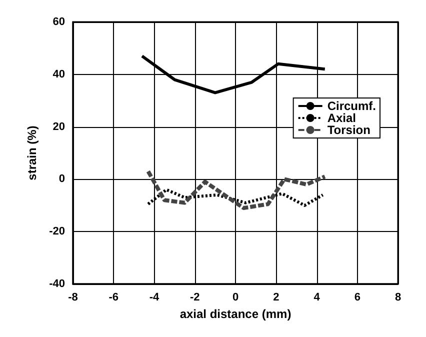 The height and width of the screenshot is (337, 426). What do you see at coordinates (57, 232) in the screenshot?
I see `y-tick-label: -20` at bounding box center [57, 232].